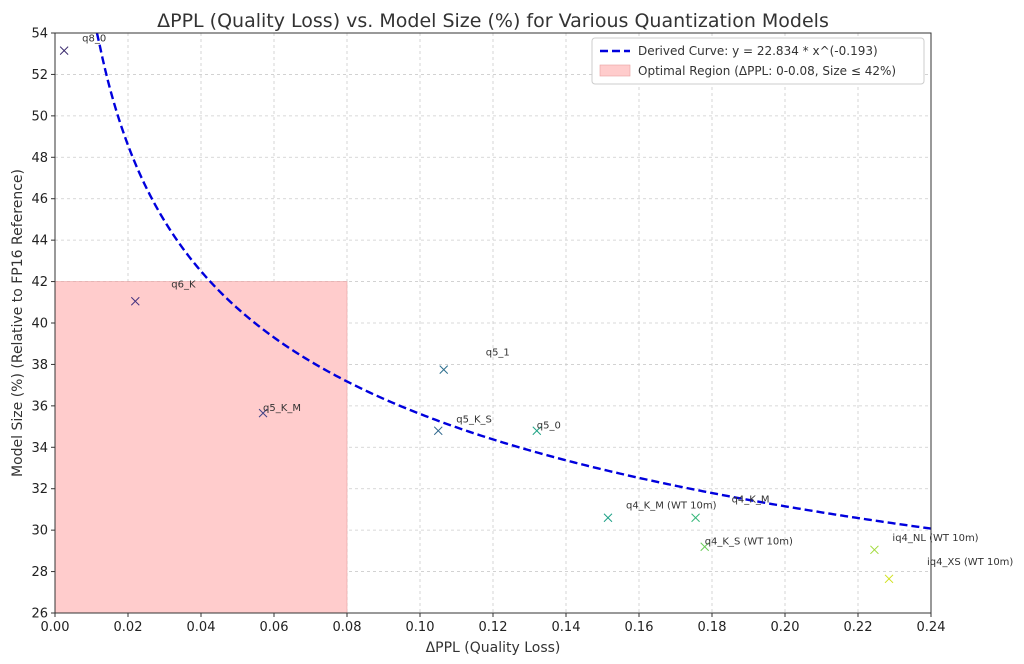  Describe the element at coordinates (39, 158) in the screenshot. I see `y-tick-label: 48` at that location.